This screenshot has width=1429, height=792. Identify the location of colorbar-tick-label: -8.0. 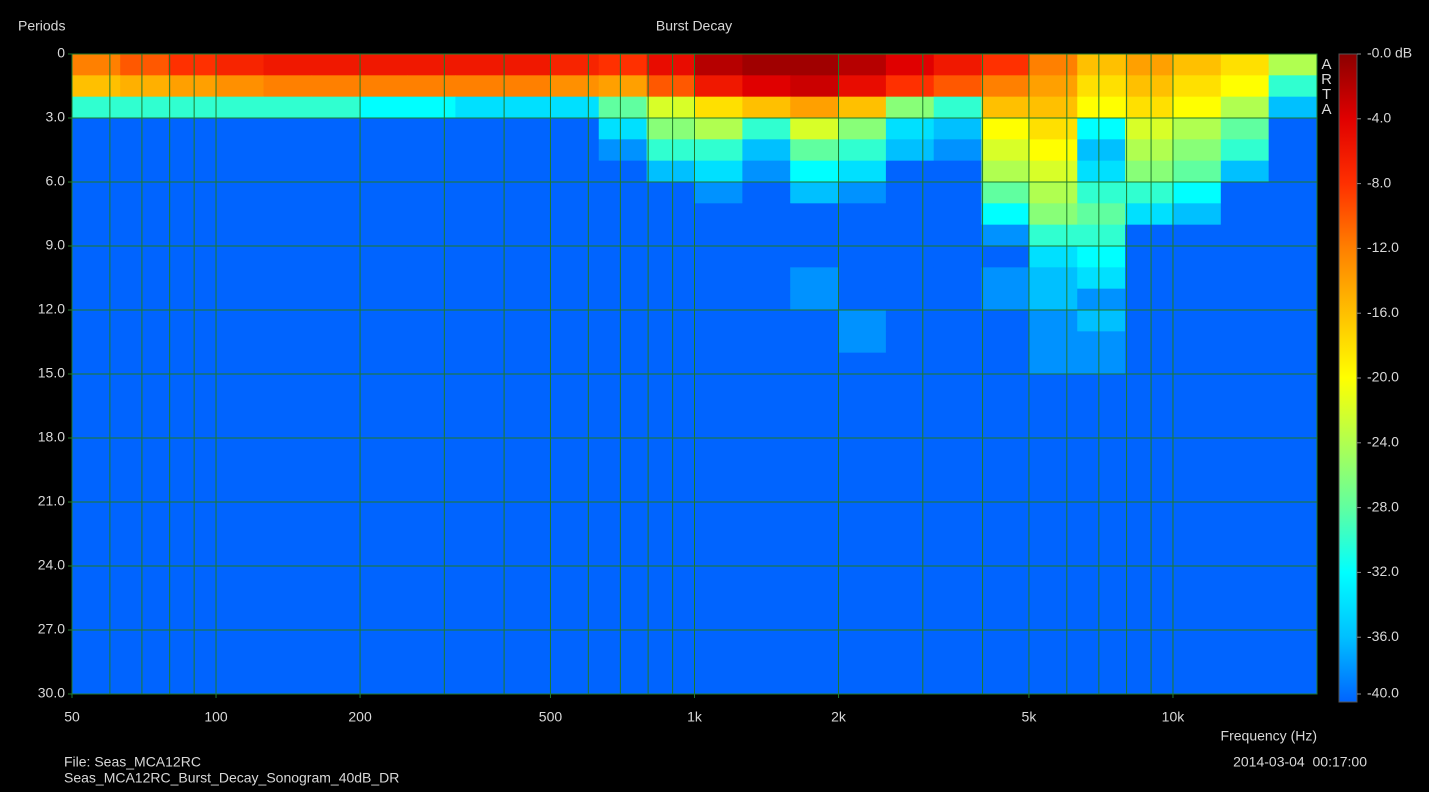
(1379, 182).